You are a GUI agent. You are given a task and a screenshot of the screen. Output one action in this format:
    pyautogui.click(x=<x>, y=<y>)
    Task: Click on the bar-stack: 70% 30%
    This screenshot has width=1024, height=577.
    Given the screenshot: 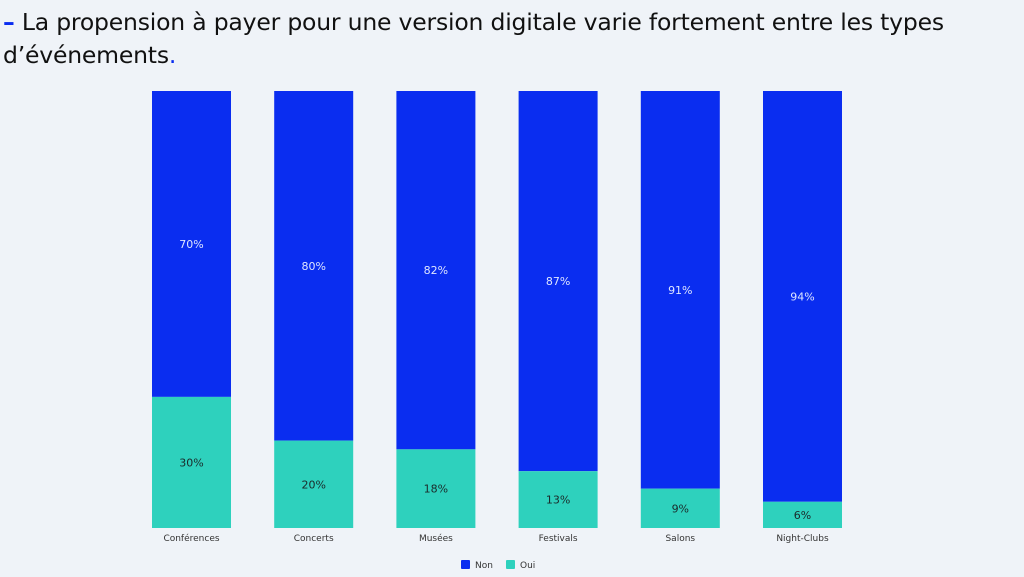 What is the action you would take?
    pyautogui.click(x=191, y=309)
    